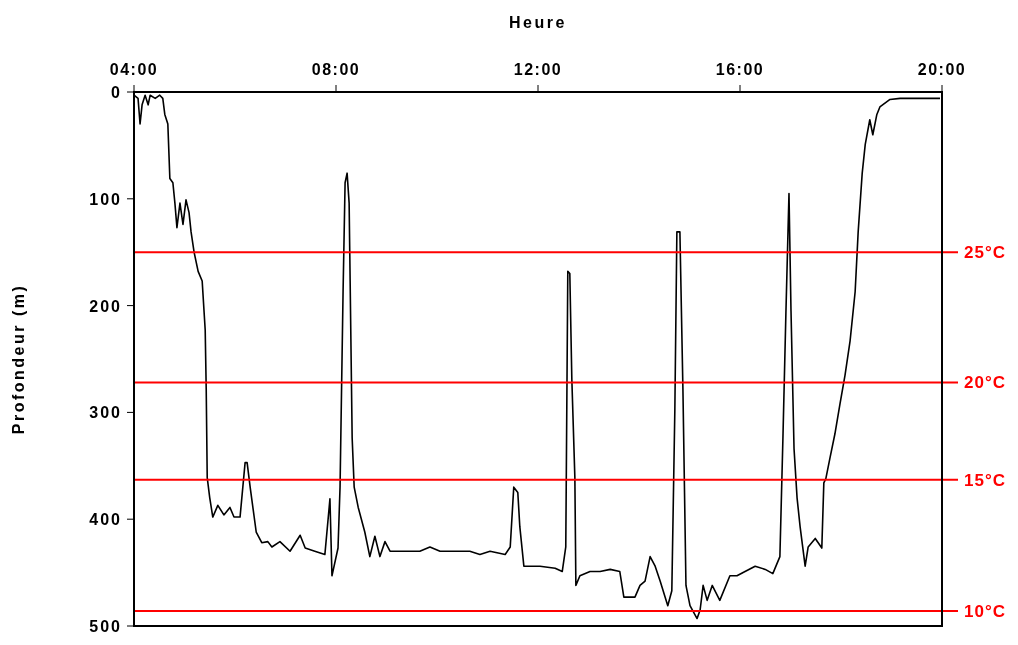 The width and height of the screenshot is (1018, 645). What do you see at coordinates (336, 69) in the screenshot?
I see `x-tick-label: 08:00` at bounding box center [336, 69].